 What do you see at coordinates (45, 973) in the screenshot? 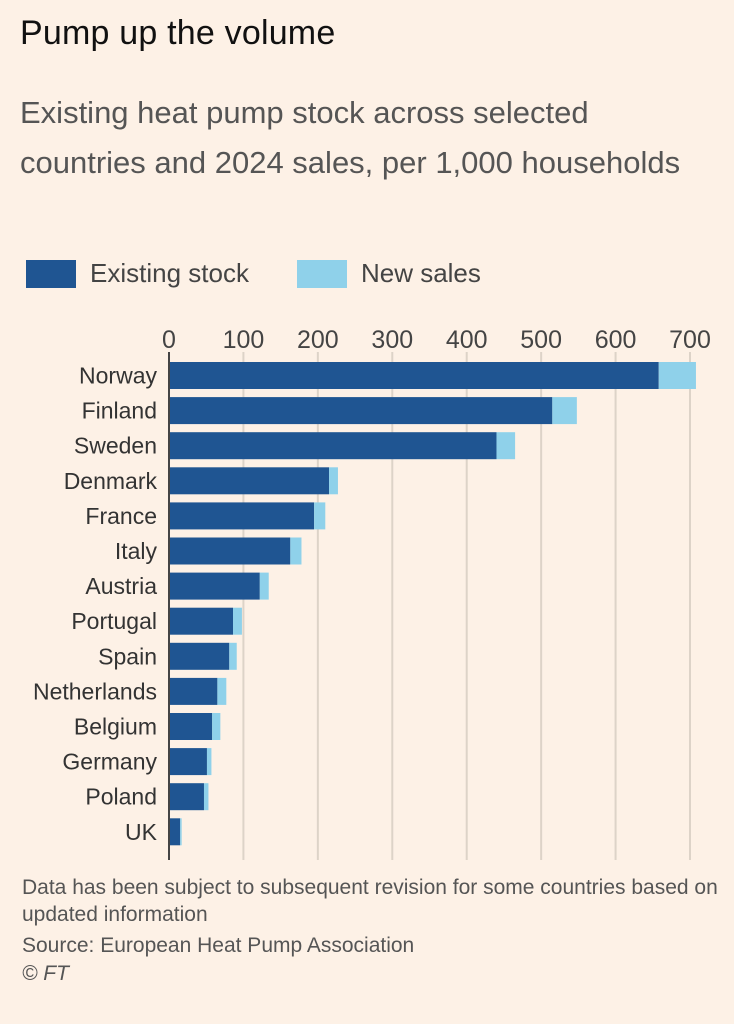
I see `ft-credit: © FT` at bounding box center [45, 973].